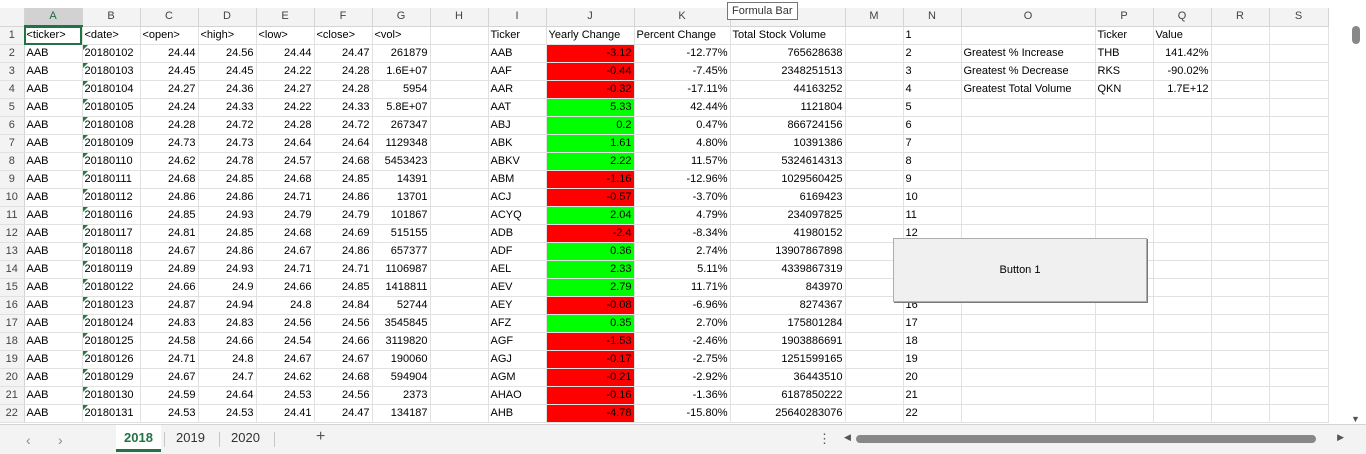 This screenshot has height=454, width=1366. Describe the element at coordinates (1028, 89) in the screenshot. I see `cell-o4: Greatest Total Volume` at that location.